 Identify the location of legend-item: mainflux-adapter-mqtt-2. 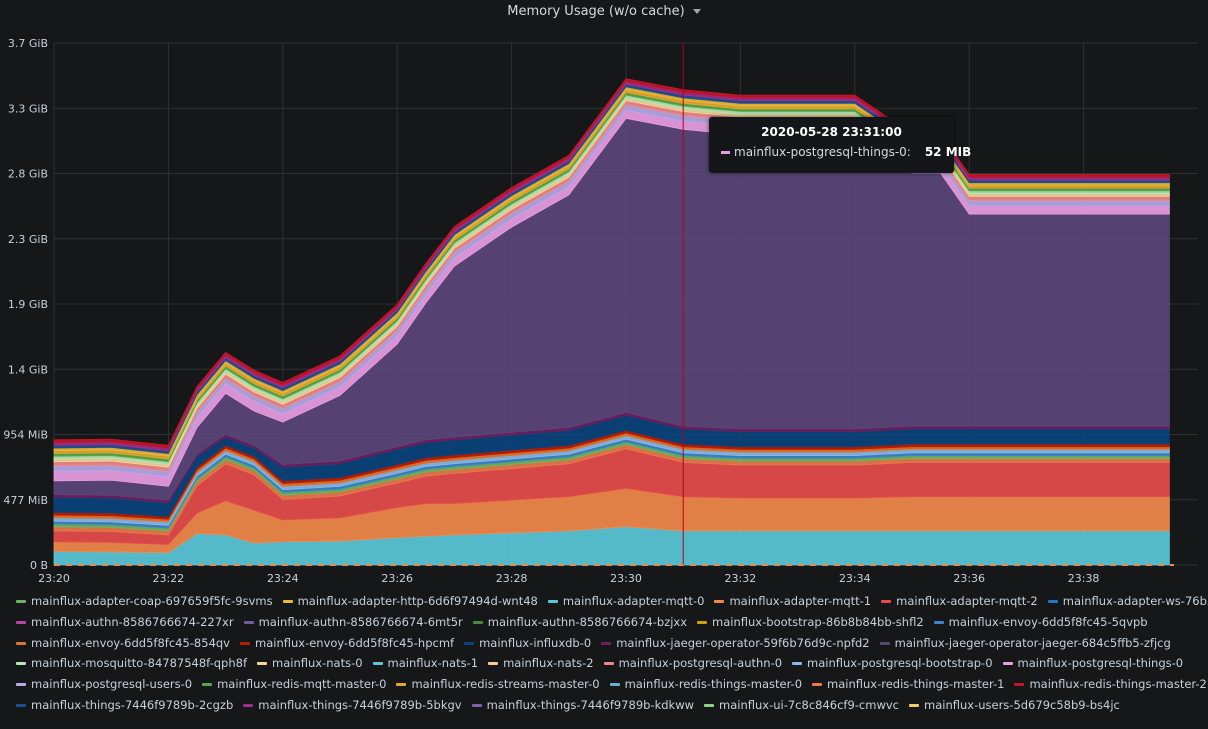
(959, 601).